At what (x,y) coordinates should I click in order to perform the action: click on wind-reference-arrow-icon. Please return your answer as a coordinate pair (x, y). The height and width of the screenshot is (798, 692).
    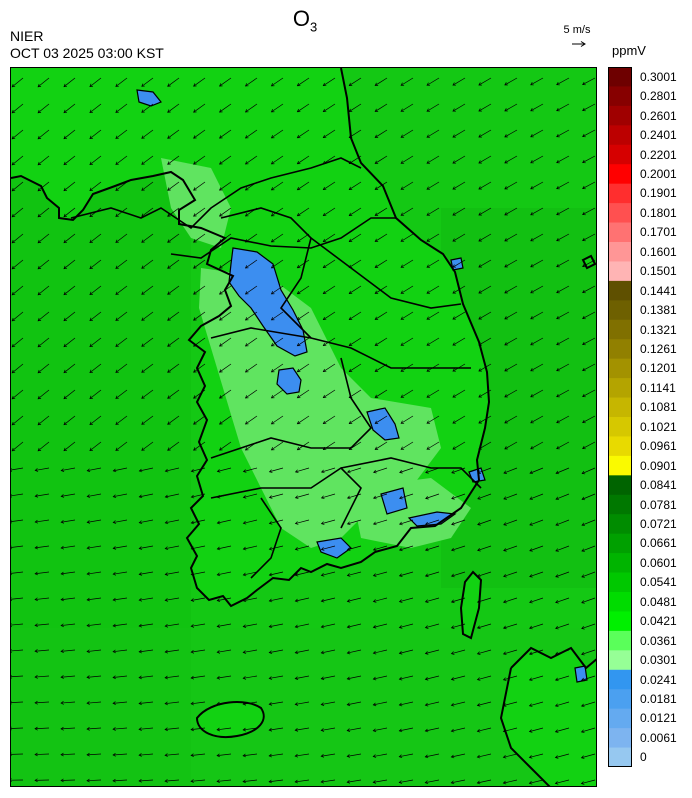
    Looking at the image, I should click on (579, 44).